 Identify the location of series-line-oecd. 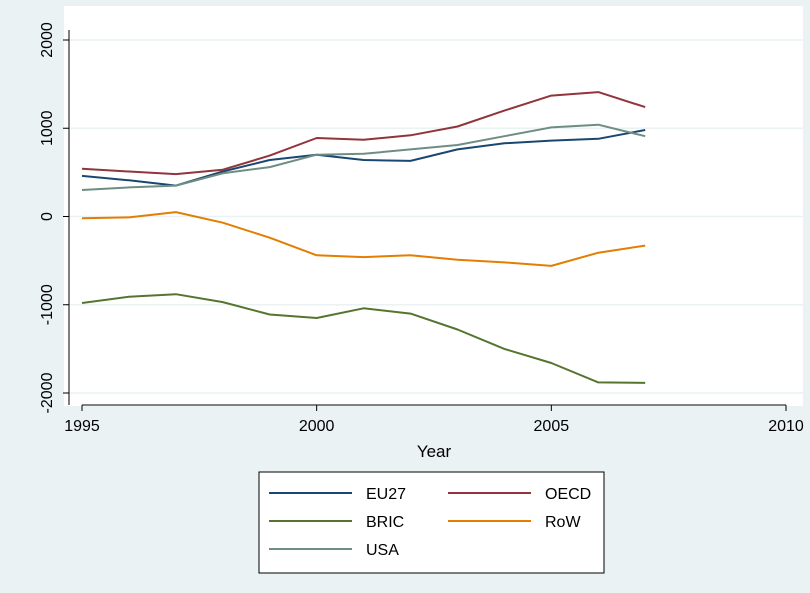
(363, 133).